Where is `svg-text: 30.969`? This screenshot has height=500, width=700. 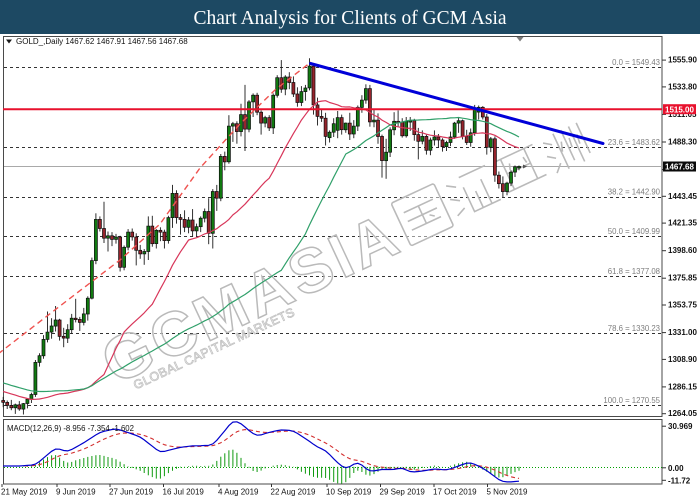
svg-text: 30.969 is located at coordinates (680, 426).